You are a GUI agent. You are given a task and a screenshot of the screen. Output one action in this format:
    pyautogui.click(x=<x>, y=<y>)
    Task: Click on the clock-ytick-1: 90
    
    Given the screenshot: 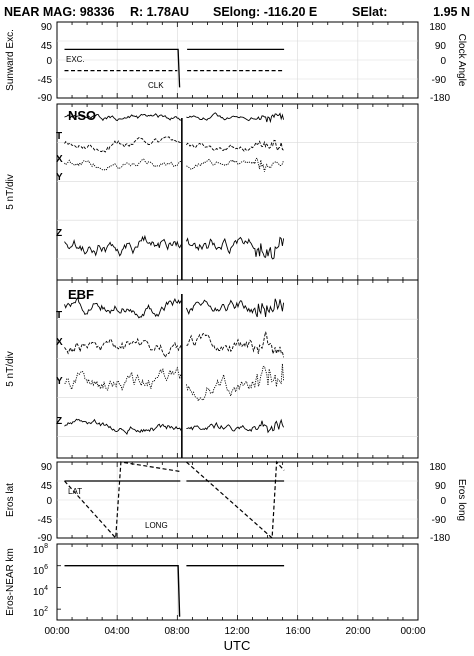 What is the action you would take?
    pyautogui.click(x=441, y=46)
    